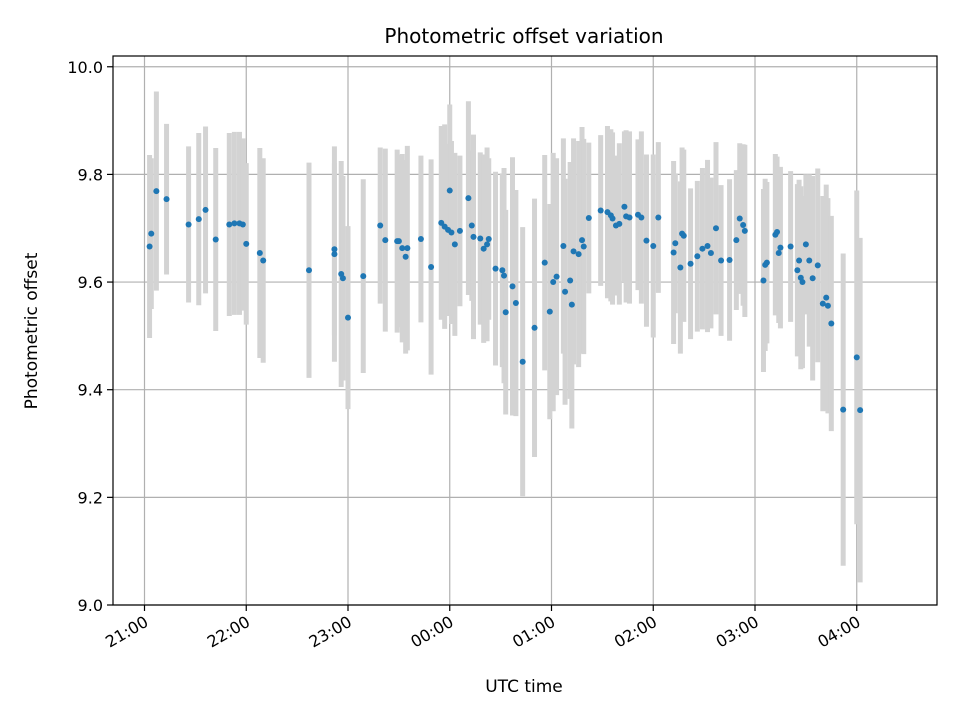 Image resolution: width=960 pixels, height=720 pixels. What do you see at coordinates (90, 497) in the screenshot?
I see `y-tick-label: 9.2` at bounding box center [90, 497].